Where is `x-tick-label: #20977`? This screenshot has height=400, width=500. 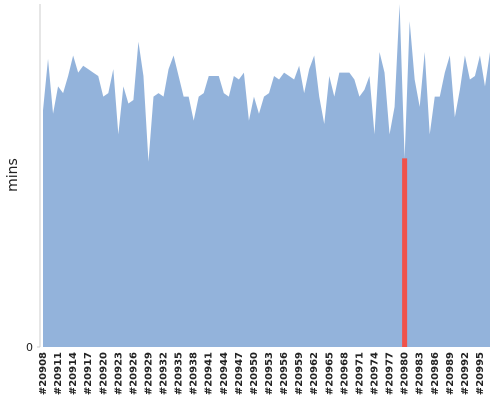 x-tick-label: #20977 is located at coordinates (390, 373).